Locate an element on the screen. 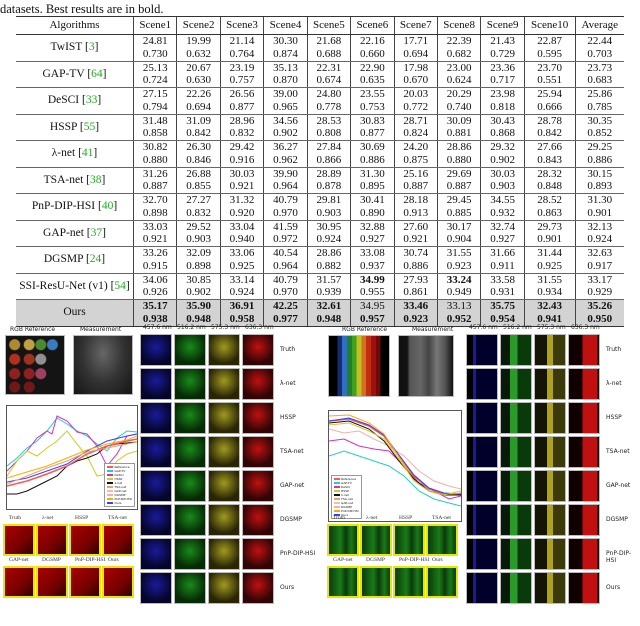  ssim-value: 0.923 is located at coordinates (416, 318).